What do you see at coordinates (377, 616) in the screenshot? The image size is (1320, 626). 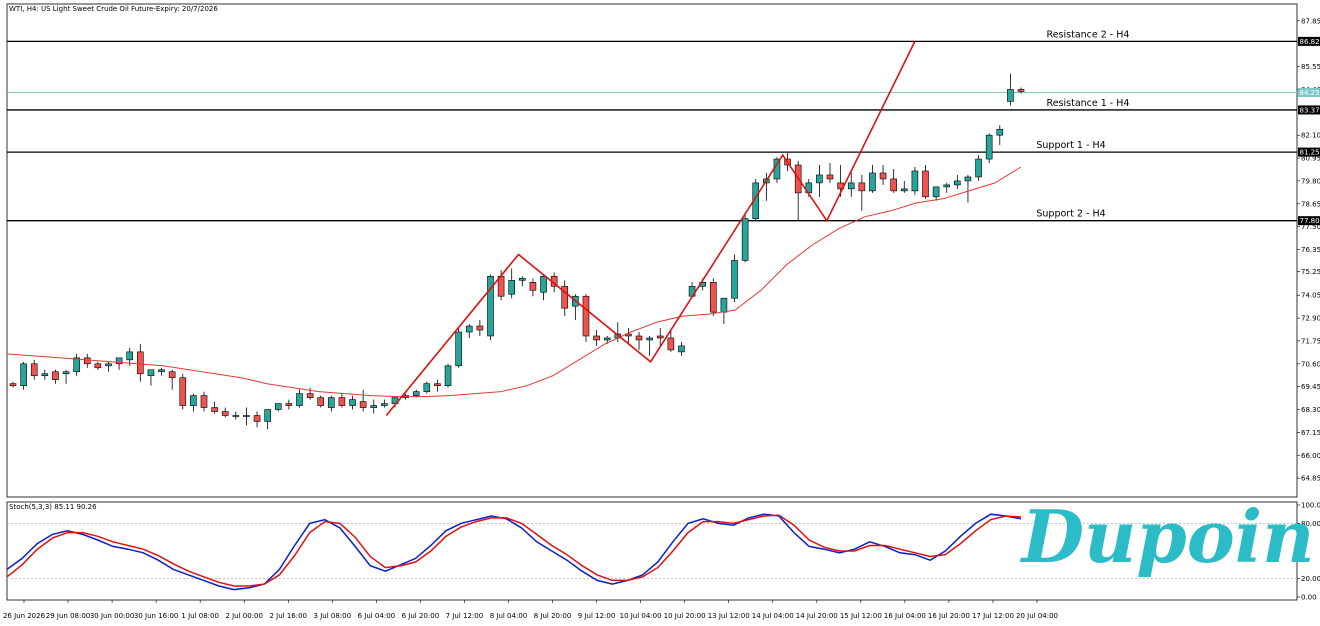 I see `time-tick-label: 6 Jul 04:00` at bounding box center [377, 616].